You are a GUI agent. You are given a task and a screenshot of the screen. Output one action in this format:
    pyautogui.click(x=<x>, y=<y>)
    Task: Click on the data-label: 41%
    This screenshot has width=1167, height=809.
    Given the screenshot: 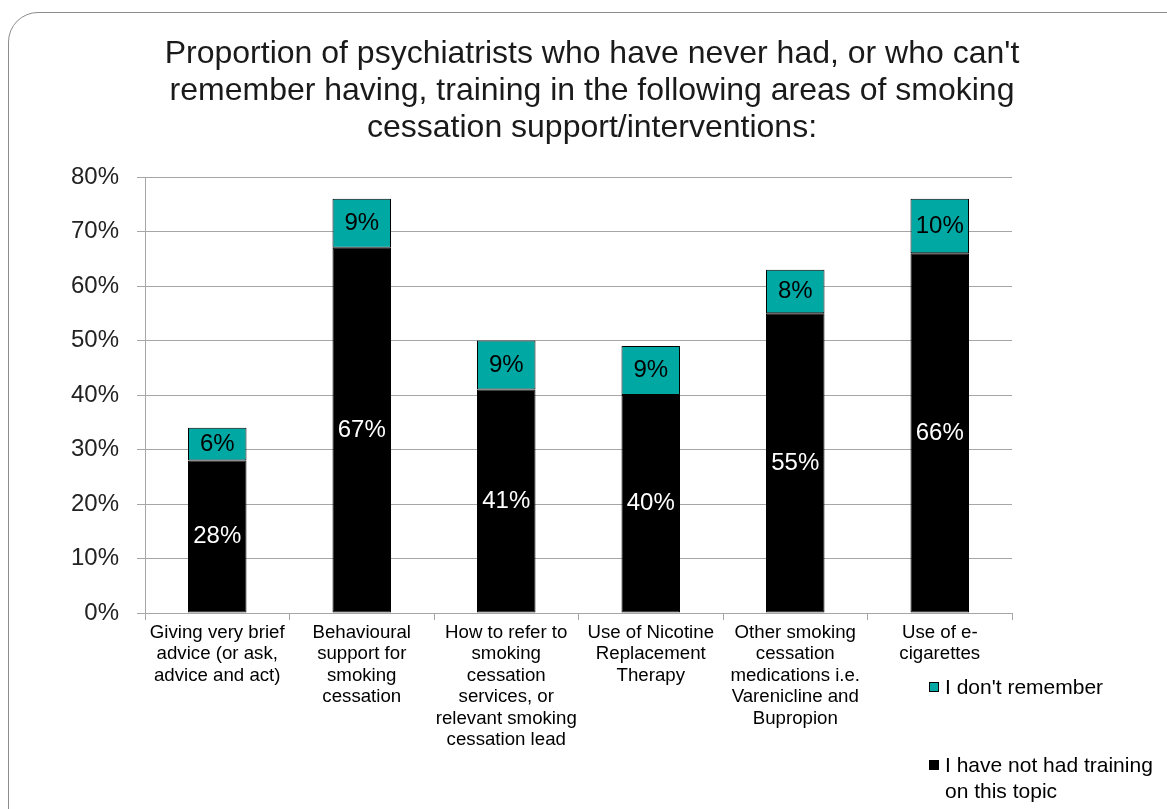 What is the action you would take?
    pyautogui.click(x=506, y=499)
    